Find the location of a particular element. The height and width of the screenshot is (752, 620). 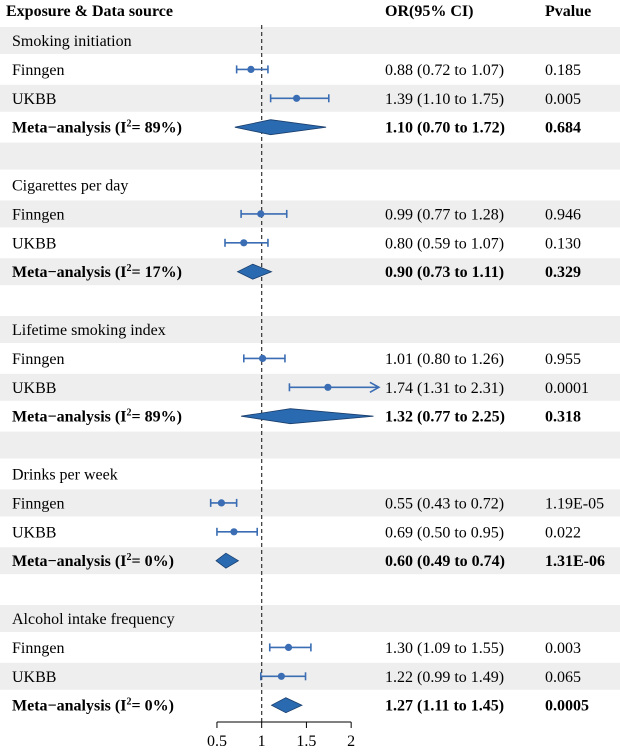

header-or-ci: OR(95% CI) is located at coordinates (429, 11).